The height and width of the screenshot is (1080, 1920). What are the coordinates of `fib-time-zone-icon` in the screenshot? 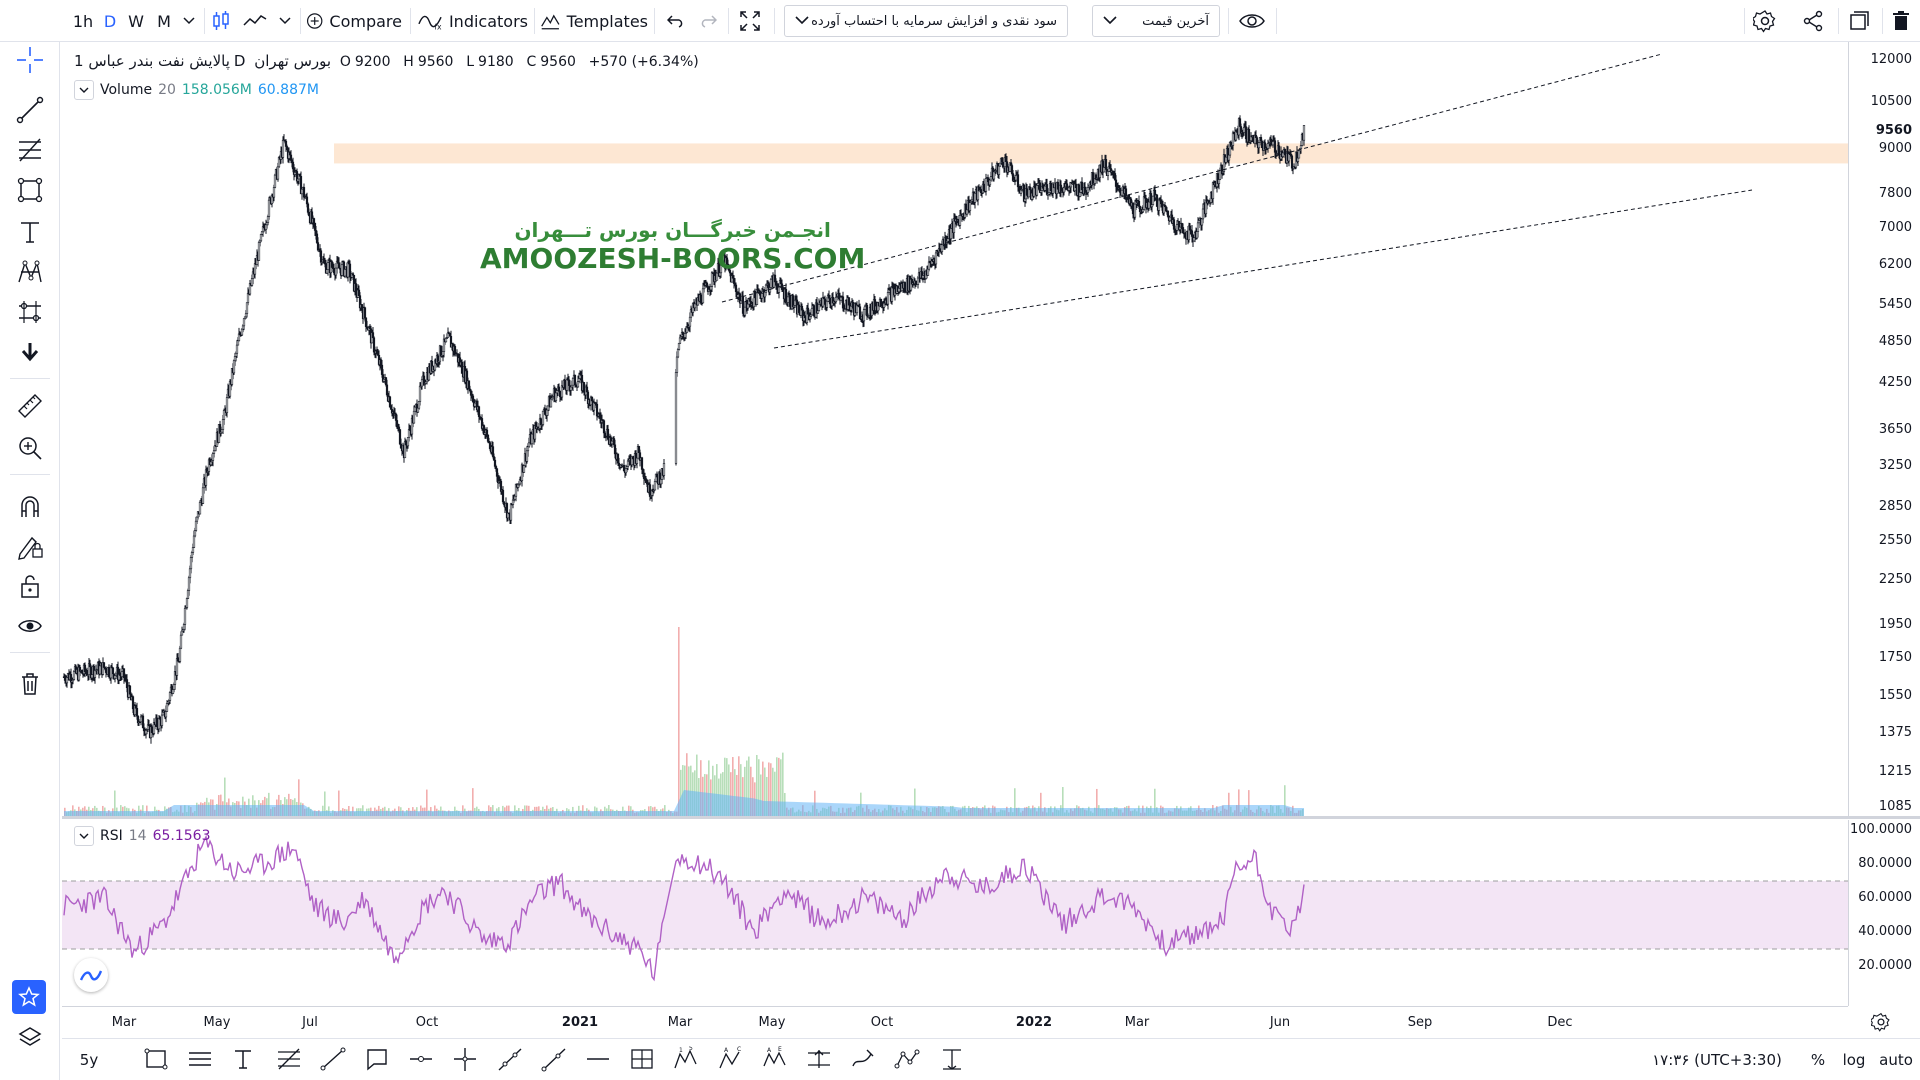 It's located at (642, 1059).